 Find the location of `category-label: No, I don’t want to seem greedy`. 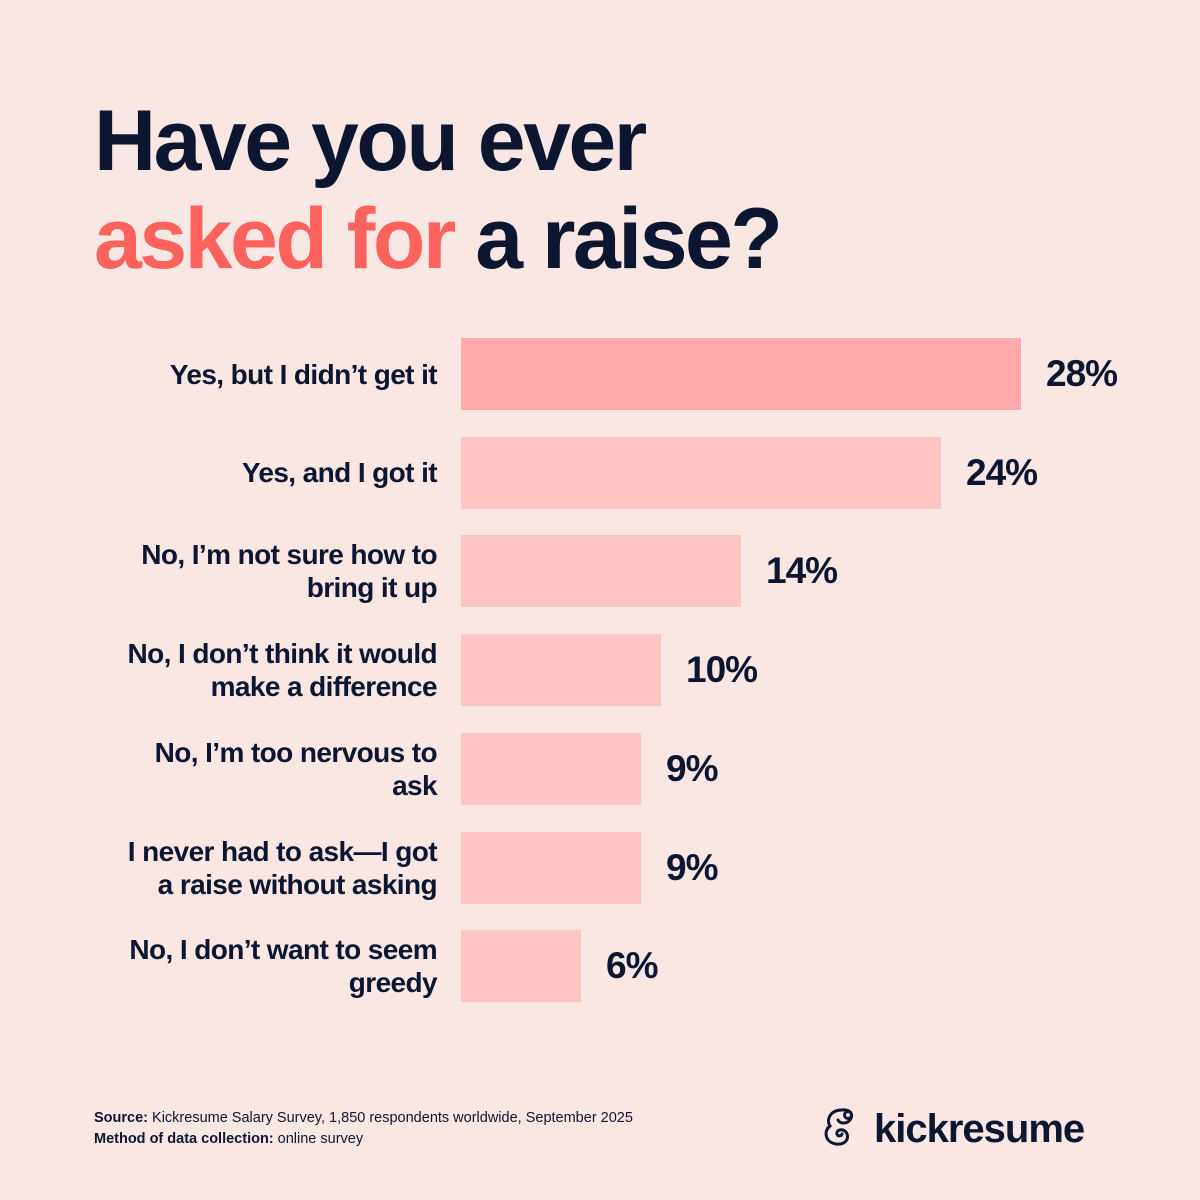

category-label: No, I don’t want to seem greedy is located at coordinates (247, 966).